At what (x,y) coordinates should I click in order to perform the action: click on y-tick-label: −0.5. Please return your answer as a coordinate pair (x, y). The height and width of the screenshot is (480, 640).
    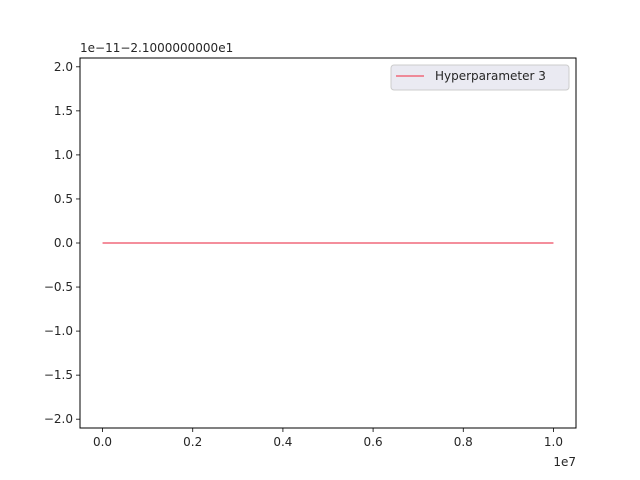
    Looking at the image, I should click on (58, 287).